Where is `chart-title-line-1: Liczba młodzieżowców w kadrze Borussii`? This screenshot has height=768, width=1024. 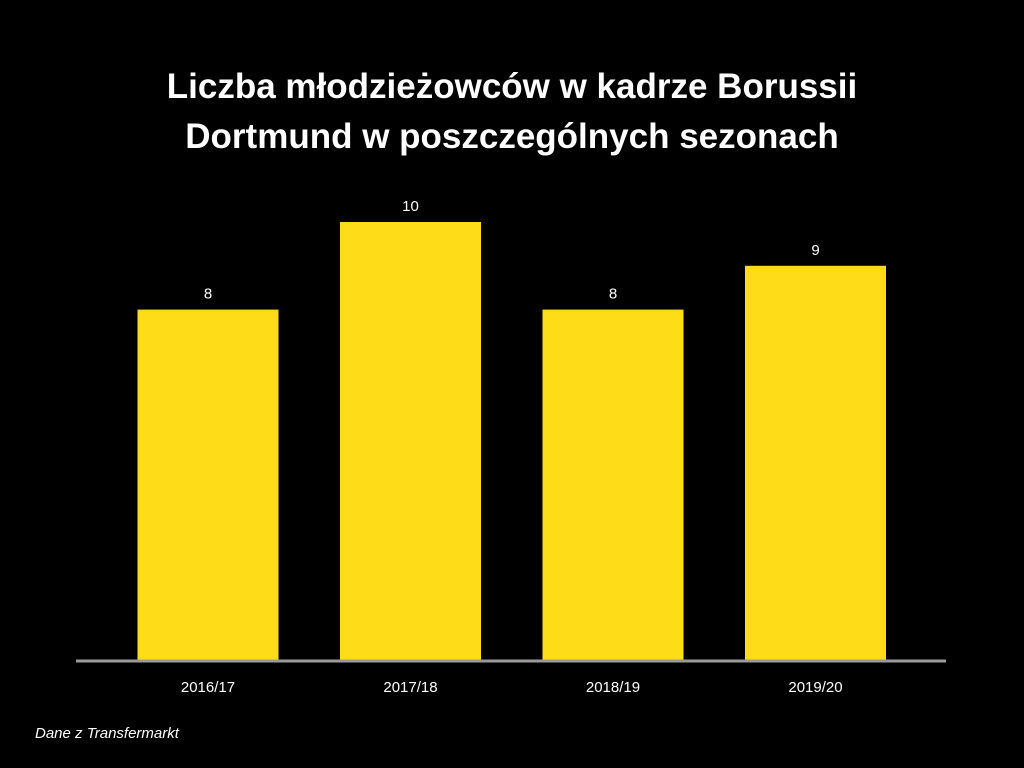 chart-title-line-1: Liczba młodzieżowców w kadrze Borussii is located at coordinates (512, 86).